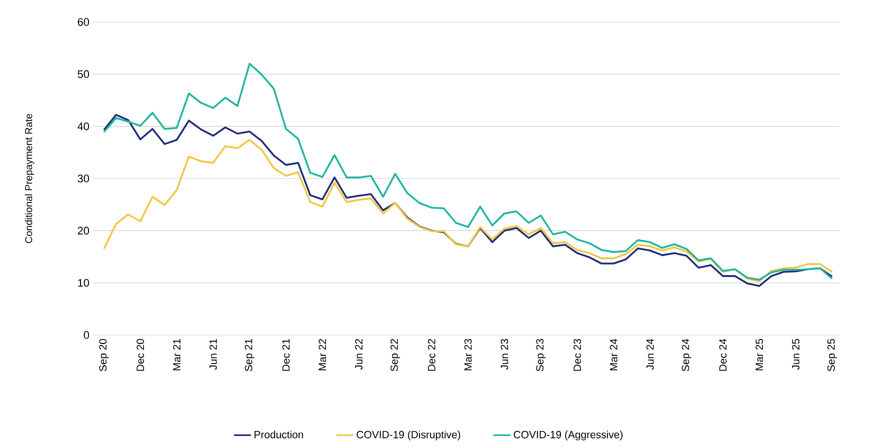 The width and height of the screenshot is (870, 447). I want to click on y-tick-label: 30, so click(84, 178).